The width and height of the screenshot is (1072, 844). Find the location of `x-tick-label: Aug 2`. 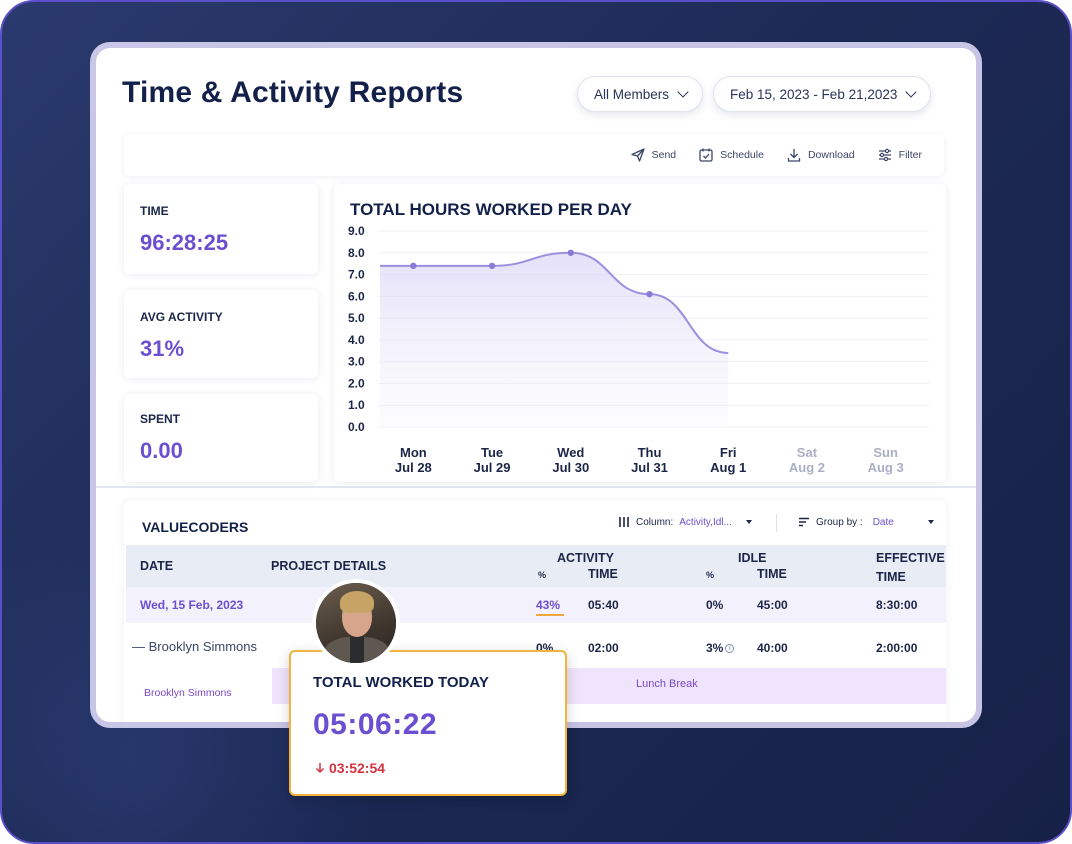

x-tick-label: Aug 2 is located at coordinates (807, 467).